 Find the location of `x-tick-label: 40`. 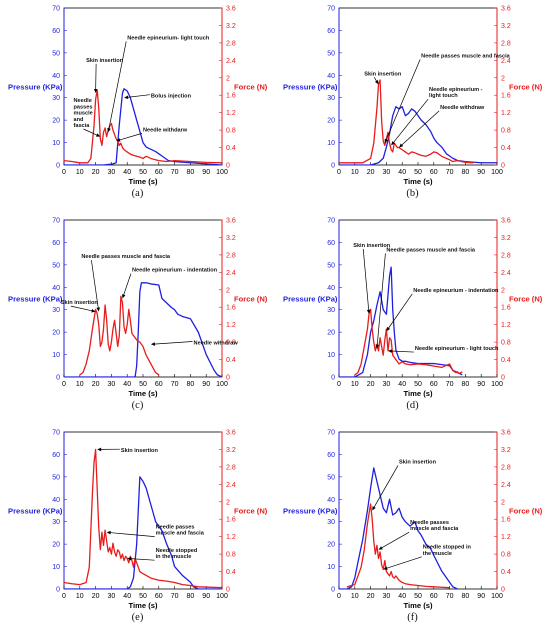

x-tick-label: 40 is located at coordinates (127, 384).